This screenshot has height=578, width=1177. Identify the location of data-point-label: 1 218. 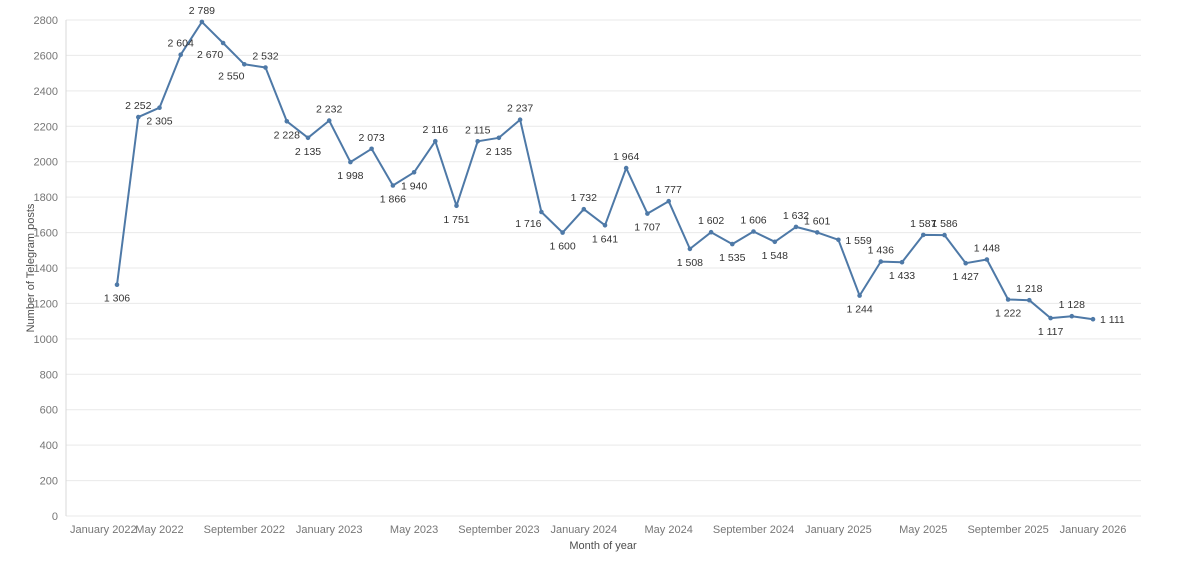
(1029, 289).